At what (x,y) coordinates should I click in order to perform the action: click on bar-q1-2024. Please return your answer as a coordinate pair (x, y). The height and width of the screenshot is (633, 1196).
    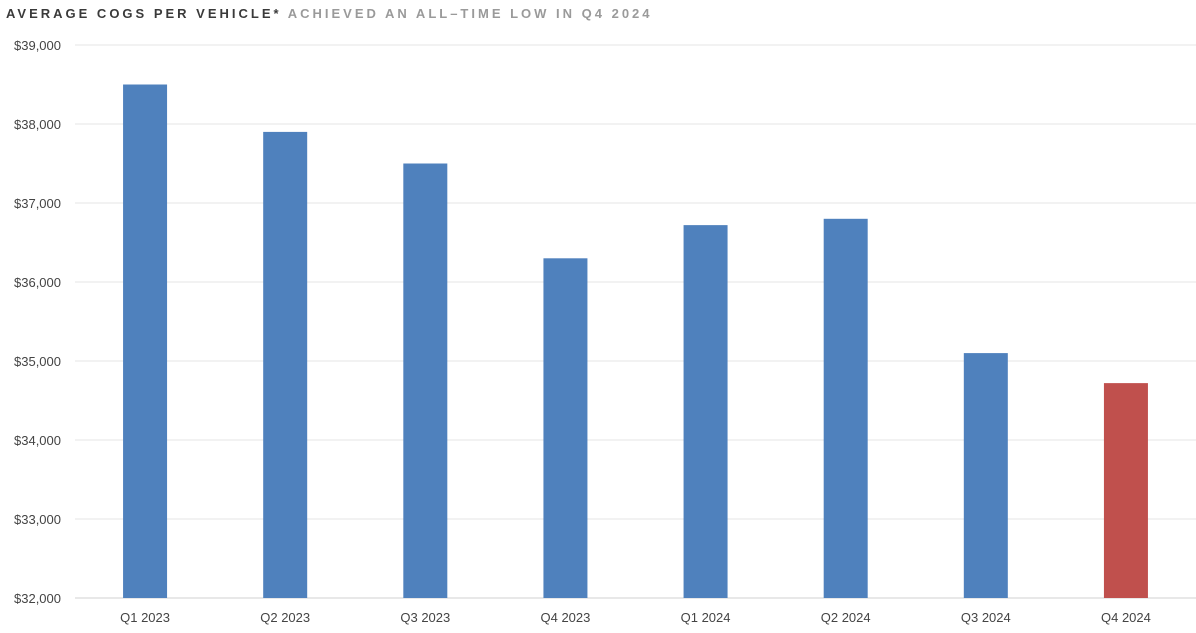
    Looking at the image, I should click on (705, 411).